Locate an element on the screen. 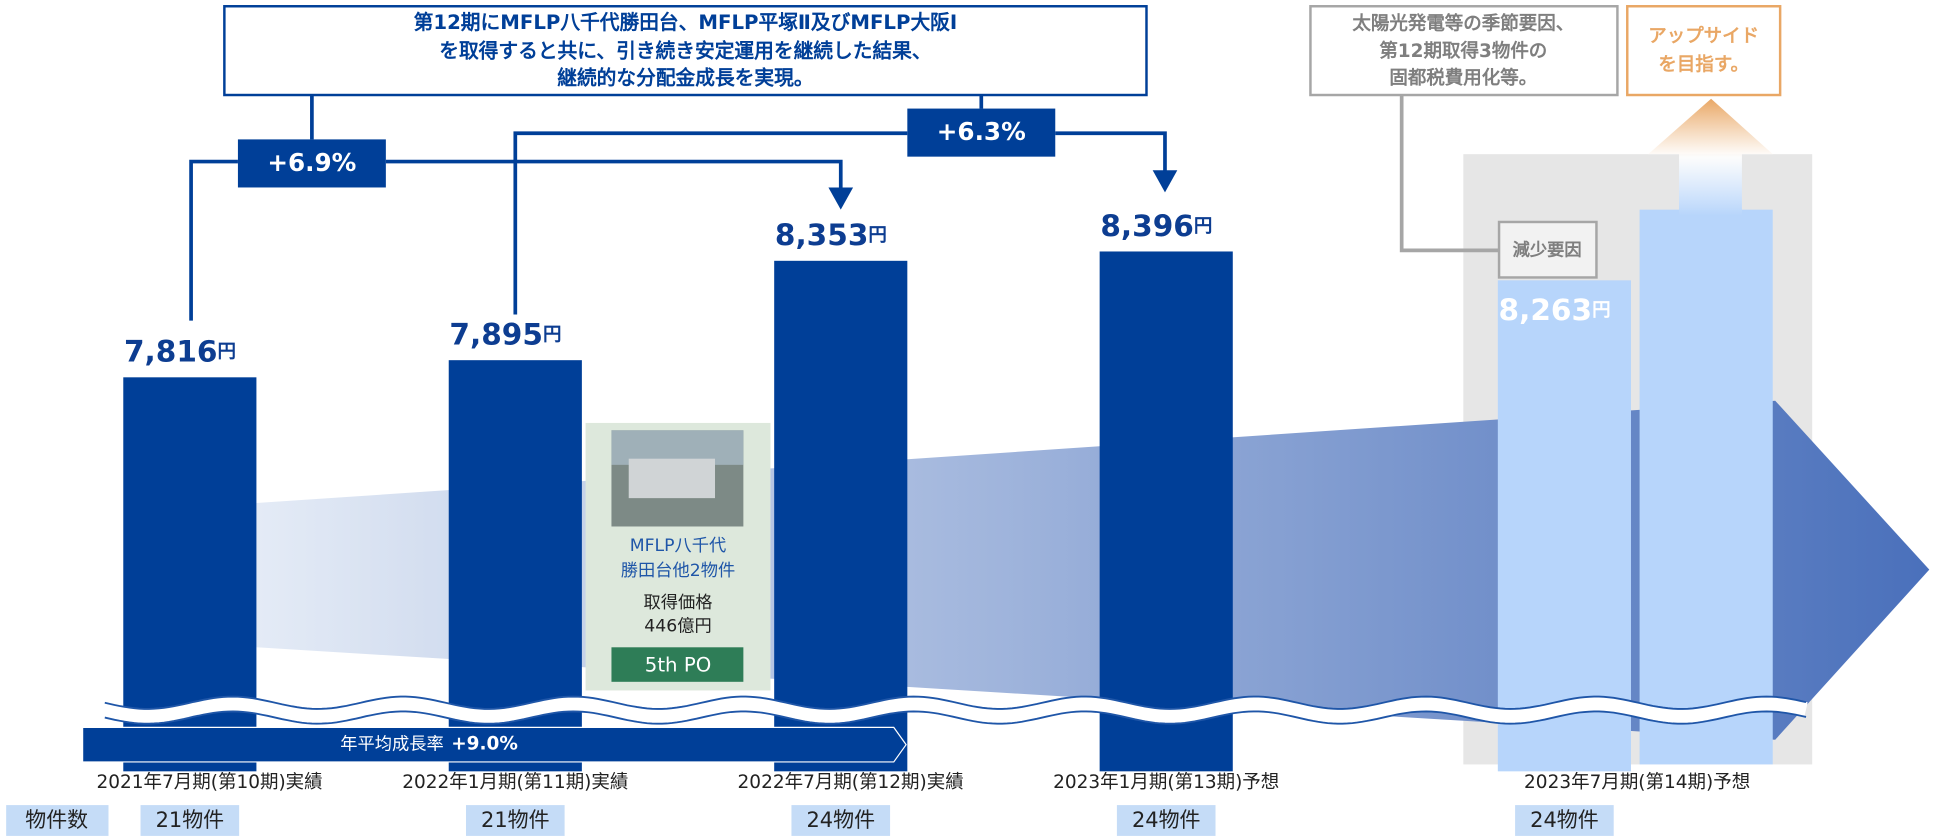  offering: 5th PO is located at coordinates (678, 664).